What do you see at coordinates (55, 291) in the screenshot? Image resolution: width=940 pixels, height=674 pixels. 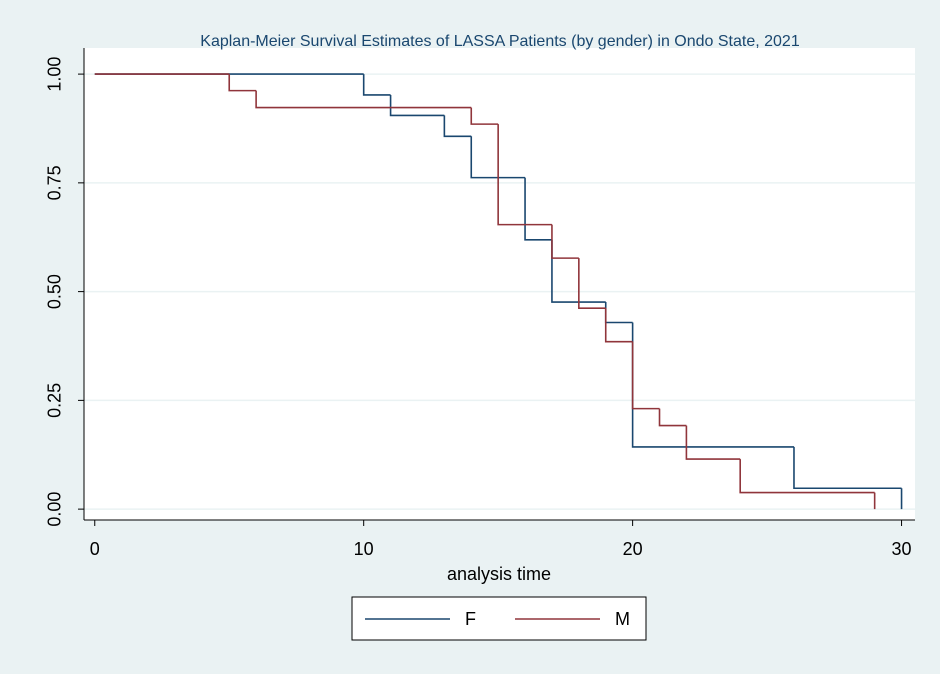 I see `y-tick-label: 0.50` at bounding box center [55, 291].